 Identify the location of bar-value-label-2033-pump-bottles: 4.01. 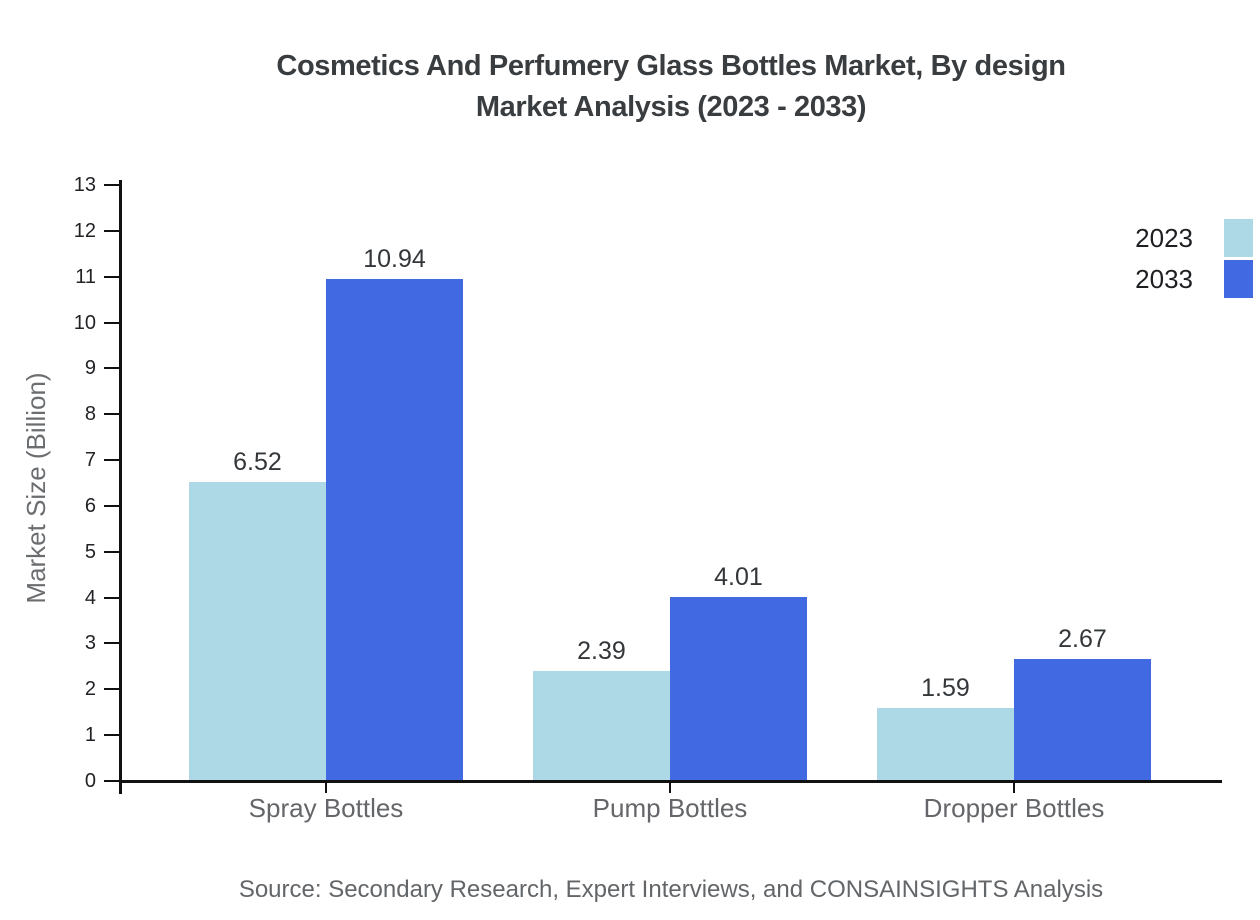
(738, 577).